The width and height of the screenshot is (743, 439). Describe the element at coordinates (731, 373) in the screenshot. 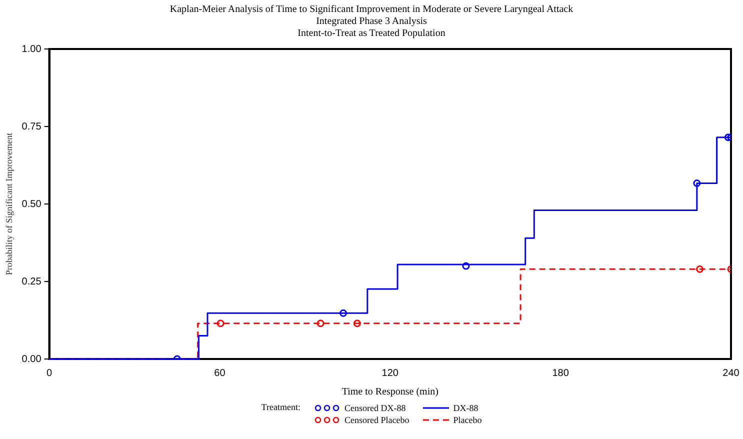

I see `x-tick-label: 240` at that location.